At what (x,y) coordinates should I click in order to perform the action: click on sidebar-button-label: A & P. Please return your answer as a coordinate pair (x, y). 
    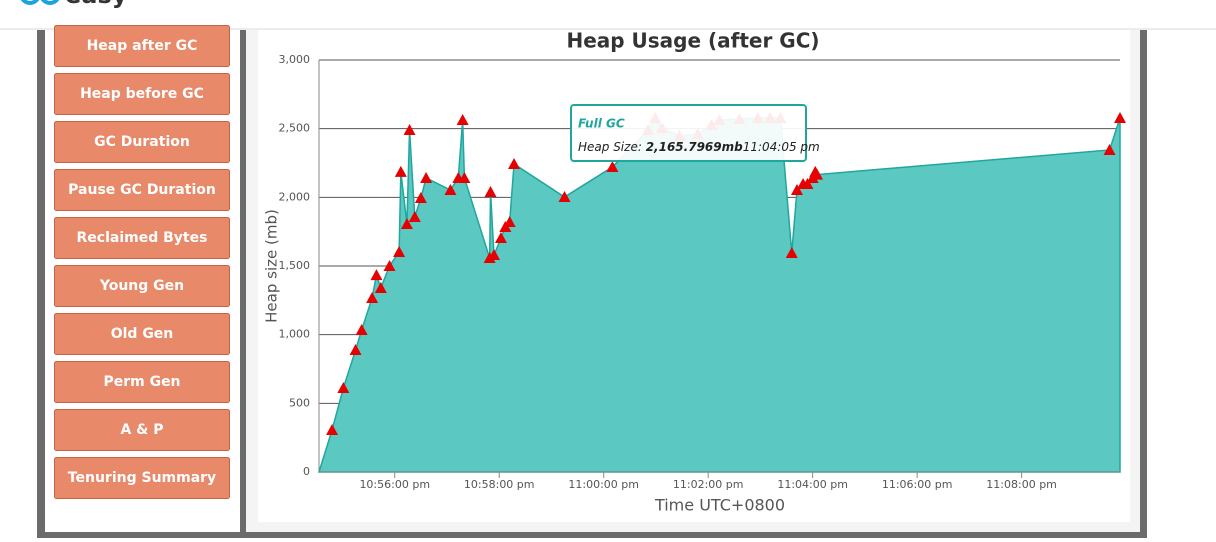
    Looking at the image, I should click on (141, 430).